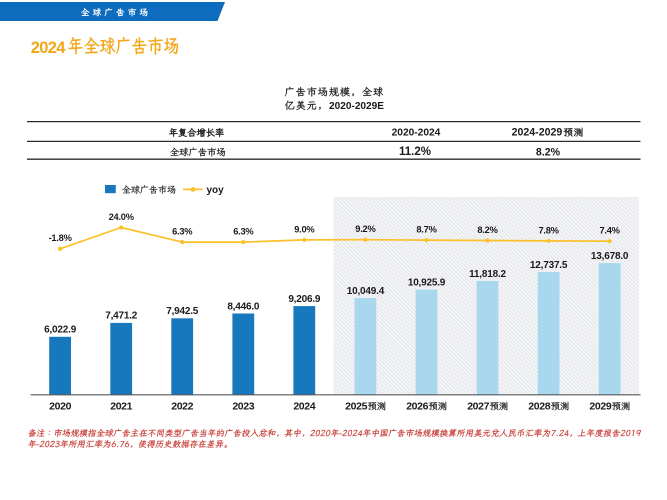  Describe the element at coordinates (121, 316) in the screenshot. I see `svg-text: 7,471.2` at that location.